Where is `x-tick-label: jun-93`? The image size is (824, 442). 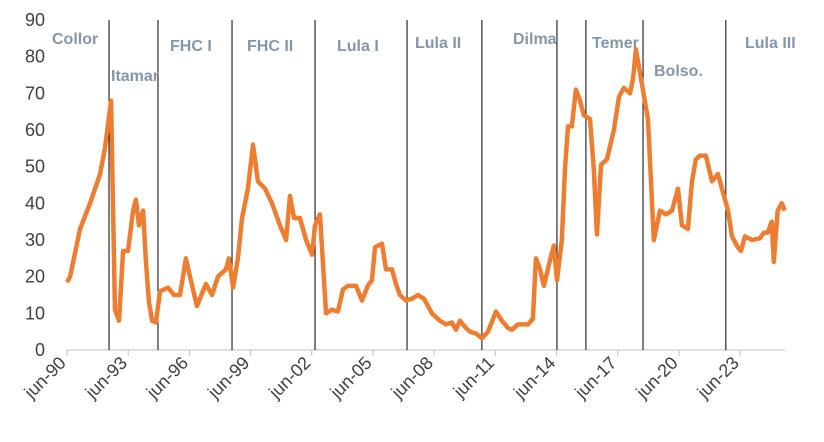
x-tick-label: jun-93 is located at coordinates (106, 378).